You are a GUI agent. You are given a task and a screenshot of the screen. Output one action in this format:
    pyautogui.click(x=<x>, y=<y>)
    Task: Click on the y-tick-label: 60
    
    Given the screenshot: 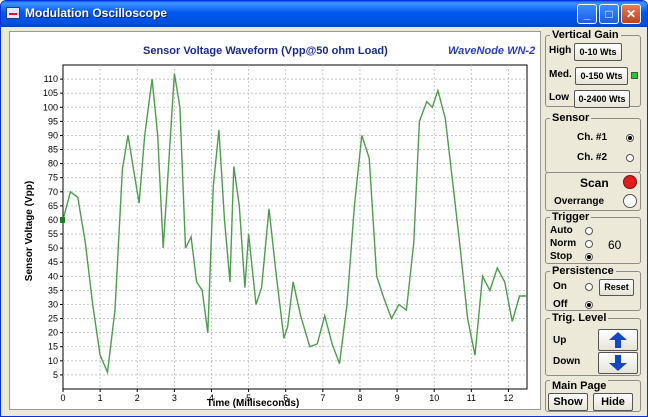 What is the action you would take?
    pyautogui.click(x=53, y=220)
    